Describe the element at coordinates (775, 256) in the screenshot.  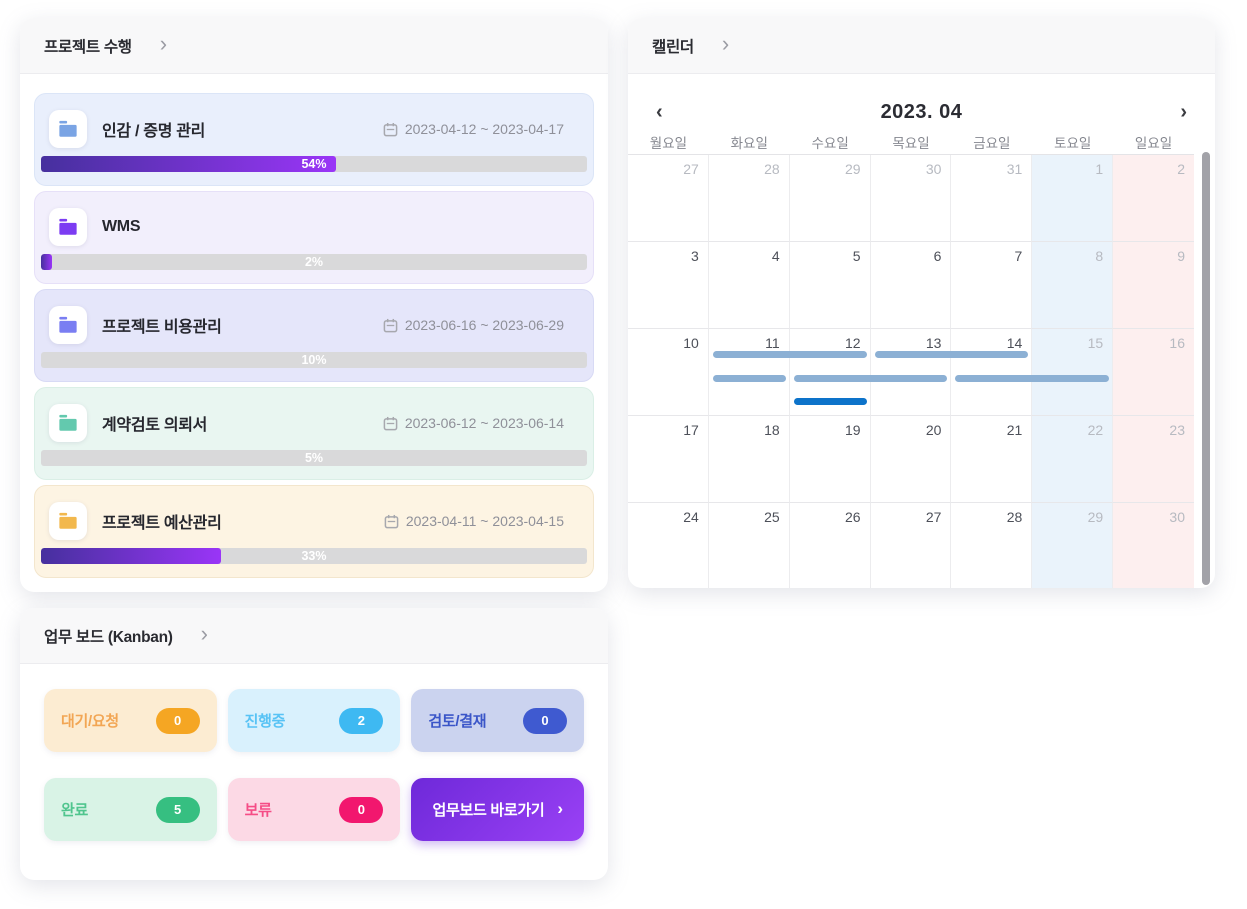
I see `calendar-day-number: 4` at that location.